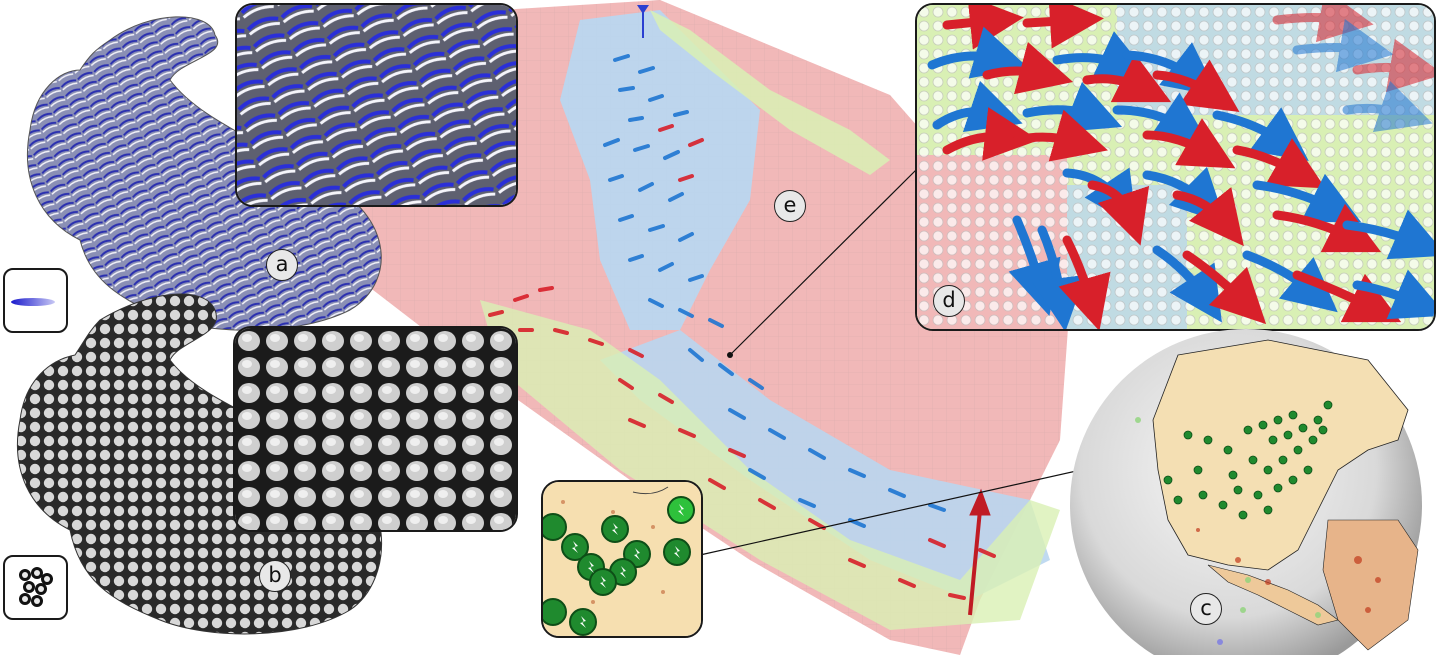 The image size is (1439, 655). Describe the element at coordinates (275, 576) in the screenshot. I see `panel-label-b: b` at that location.